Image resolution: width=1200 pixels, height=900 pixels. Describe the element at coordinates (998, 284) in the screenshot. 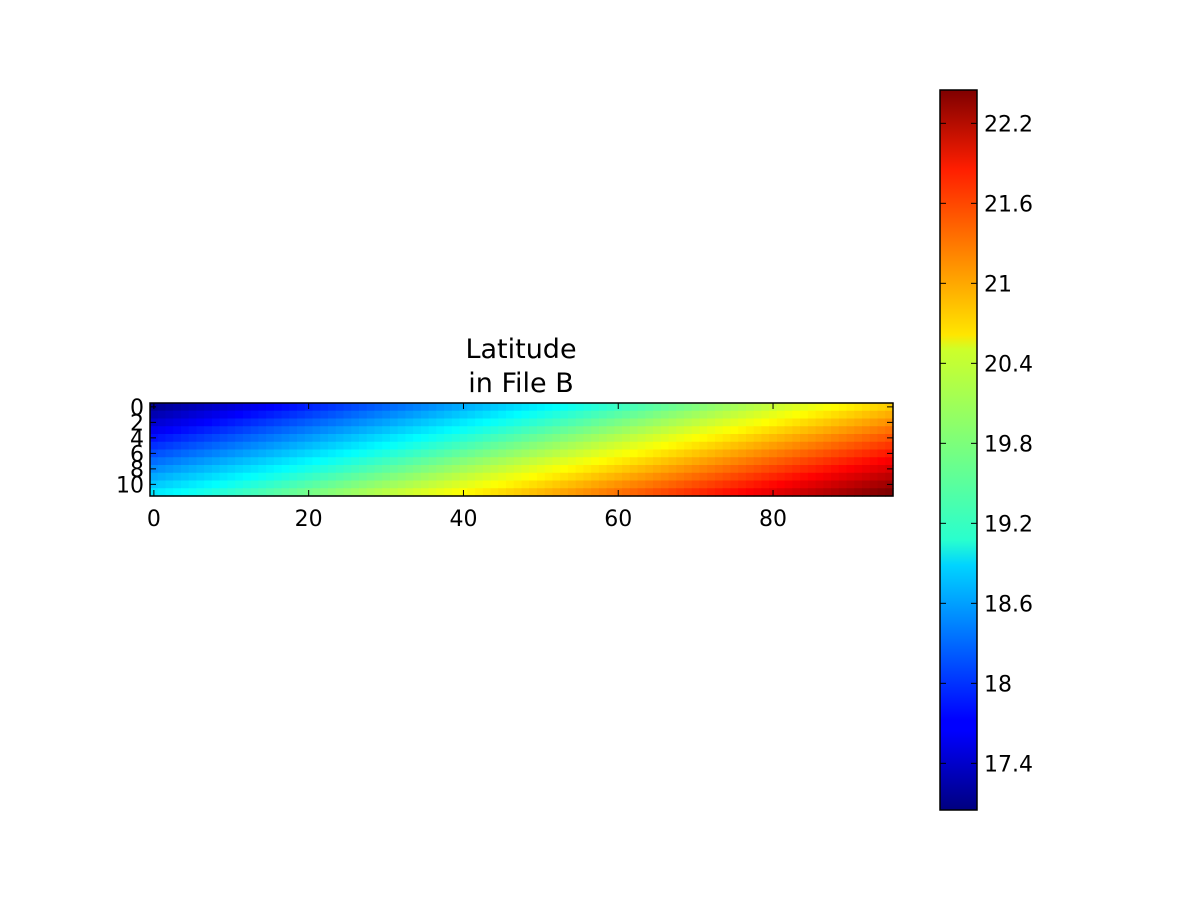

I see `colorbar-tick-label: 21` at that location.